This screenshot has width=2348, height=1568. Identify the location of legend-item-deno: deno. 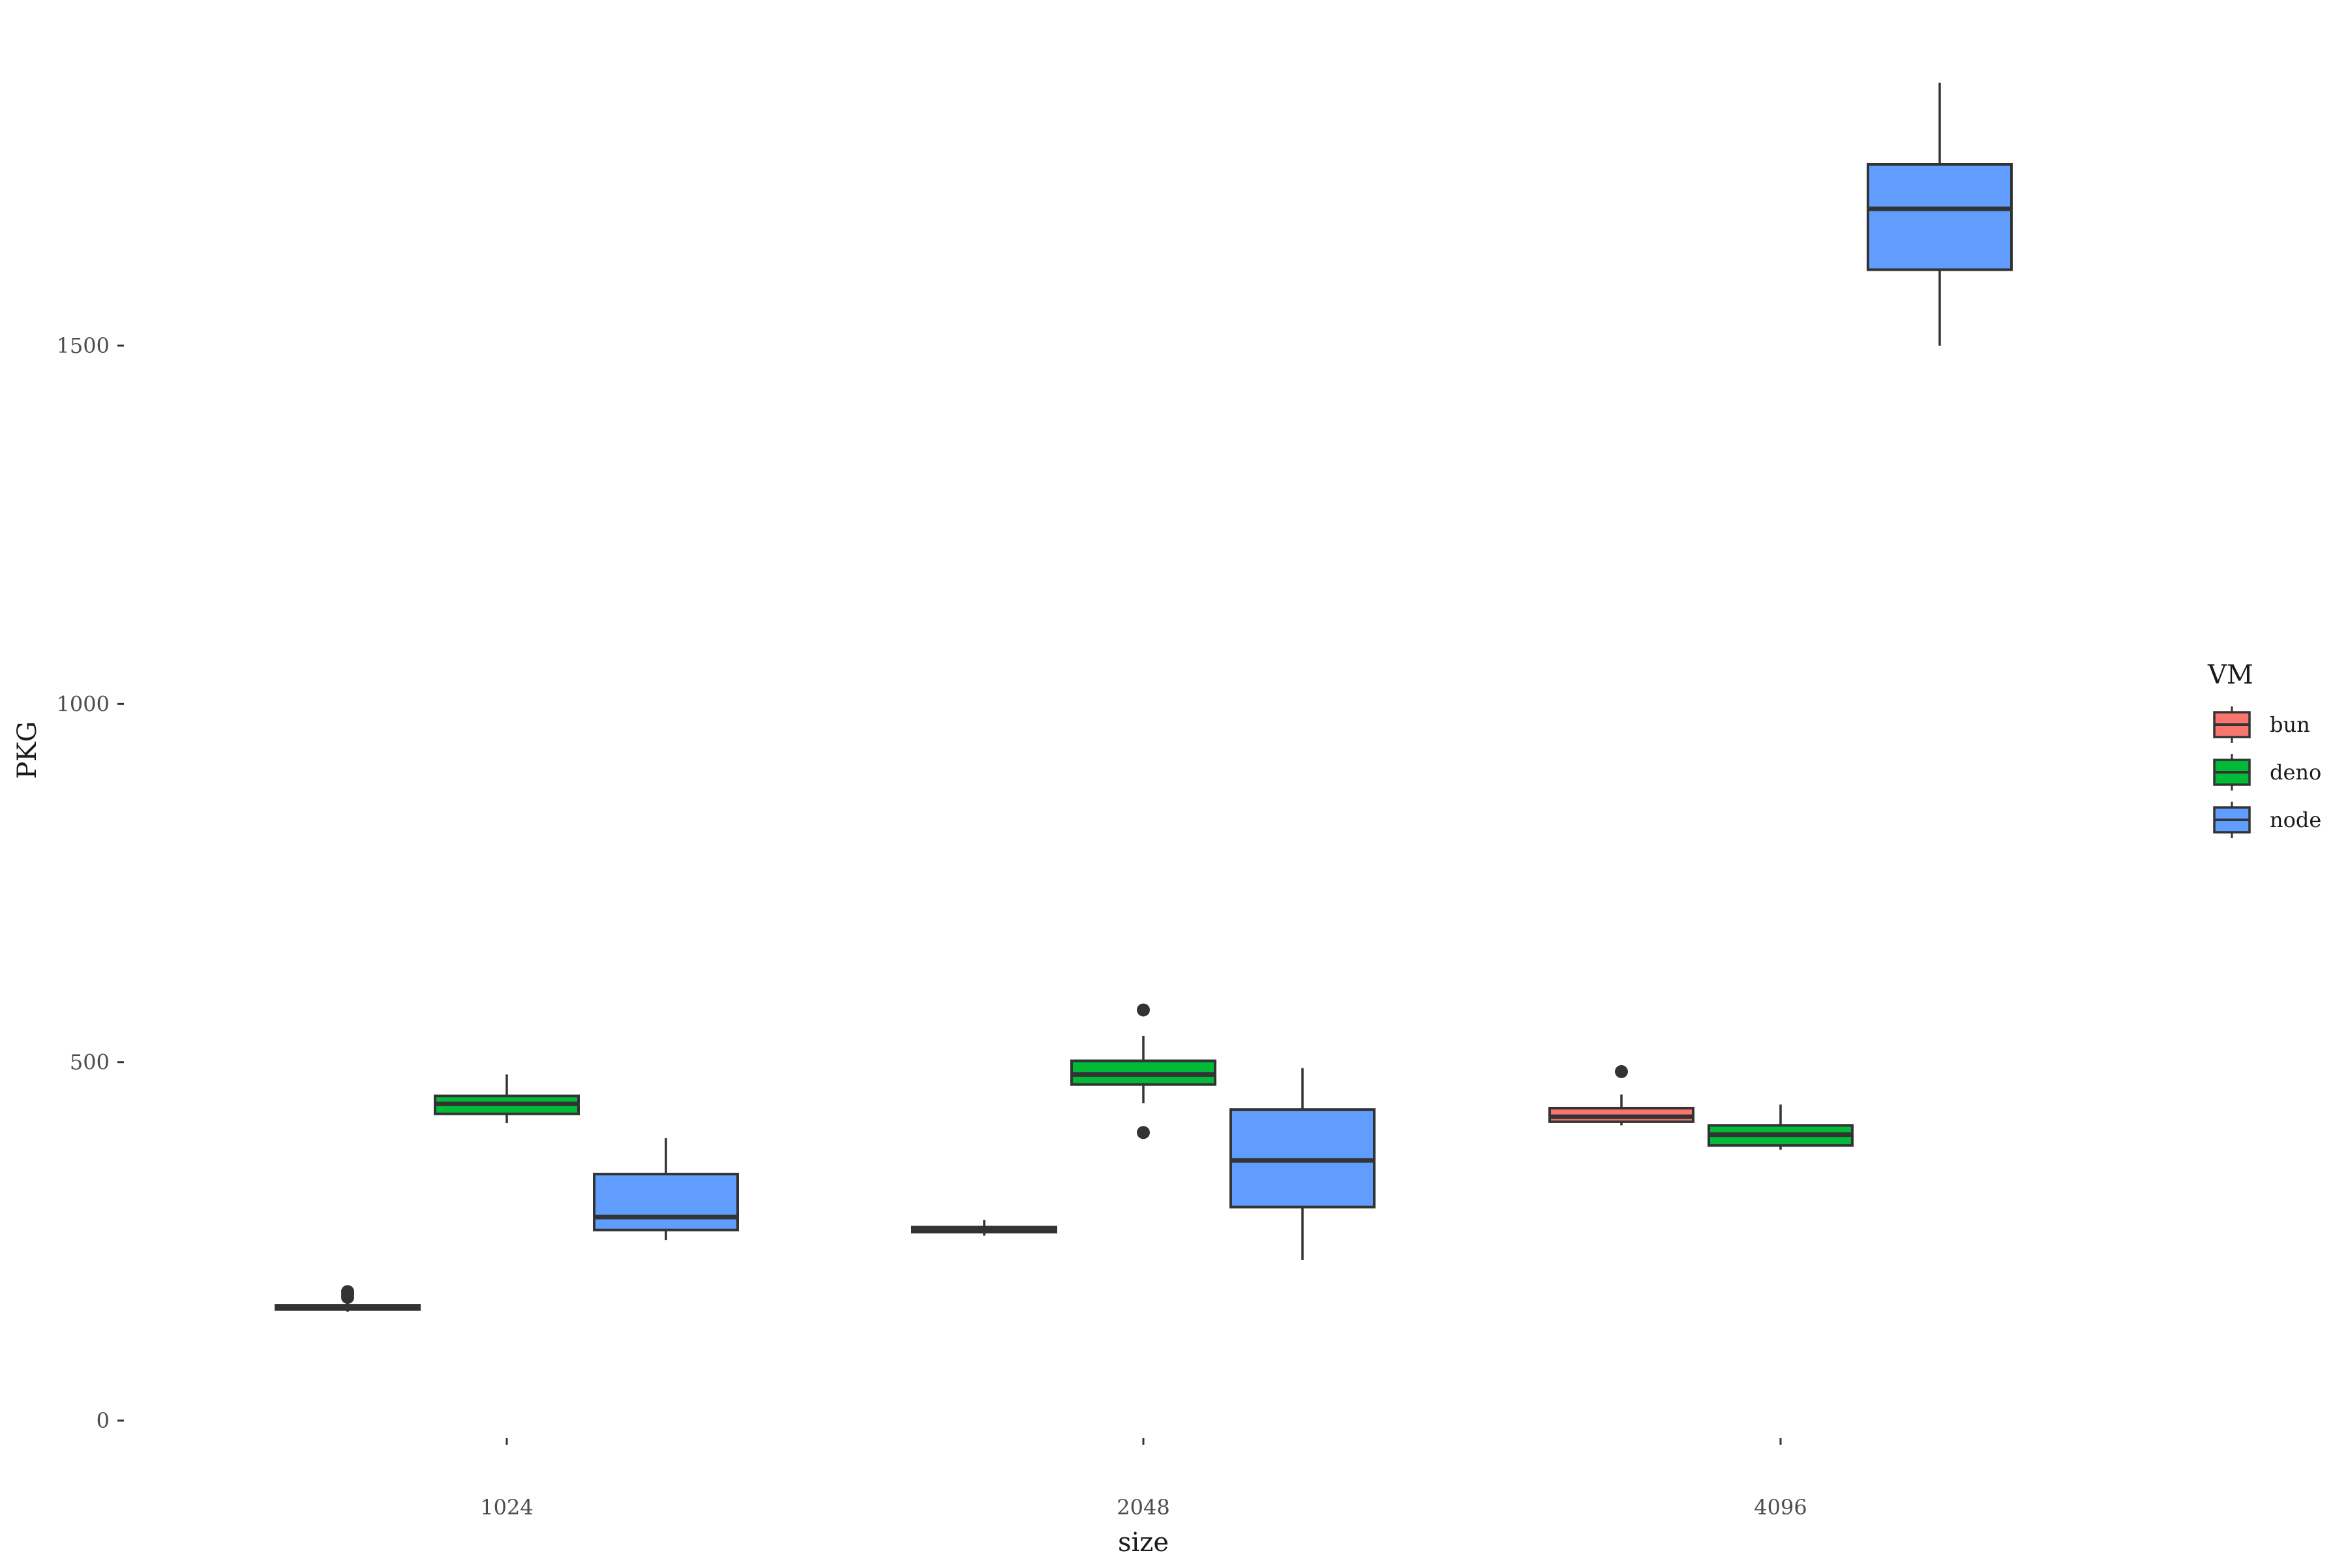
(2267, 772).